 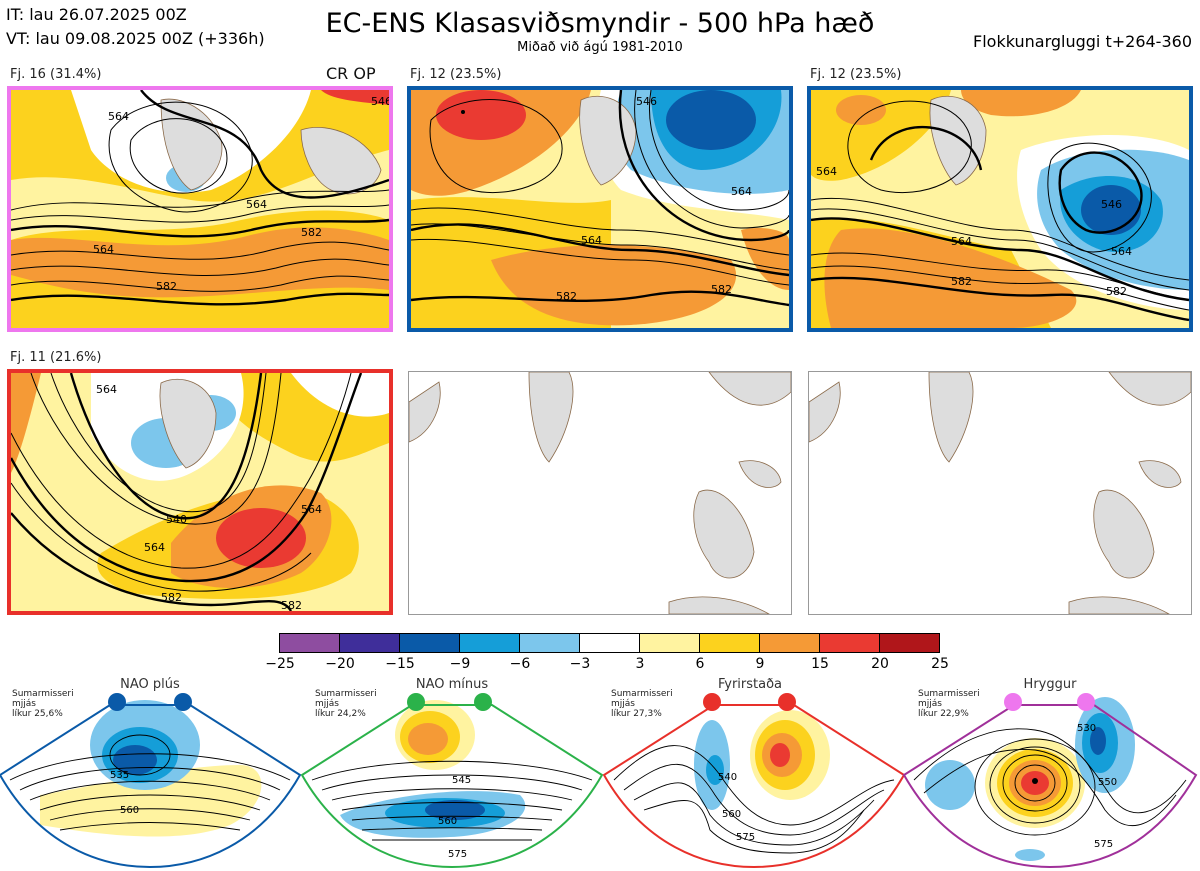 I want to click on colorbar-tick-label: −6, so click(x=520, y=664).